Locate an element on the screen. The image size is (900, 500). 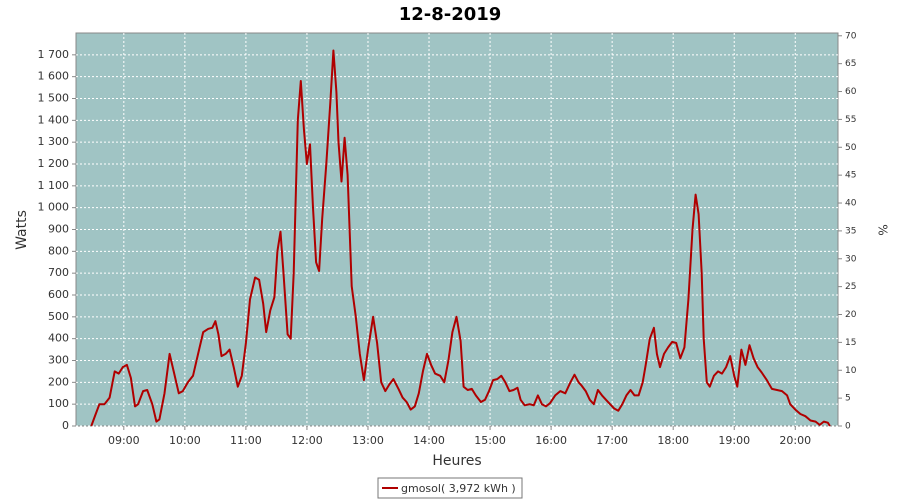
y2-tick-label: 25 is located at coordinates (850, 287).